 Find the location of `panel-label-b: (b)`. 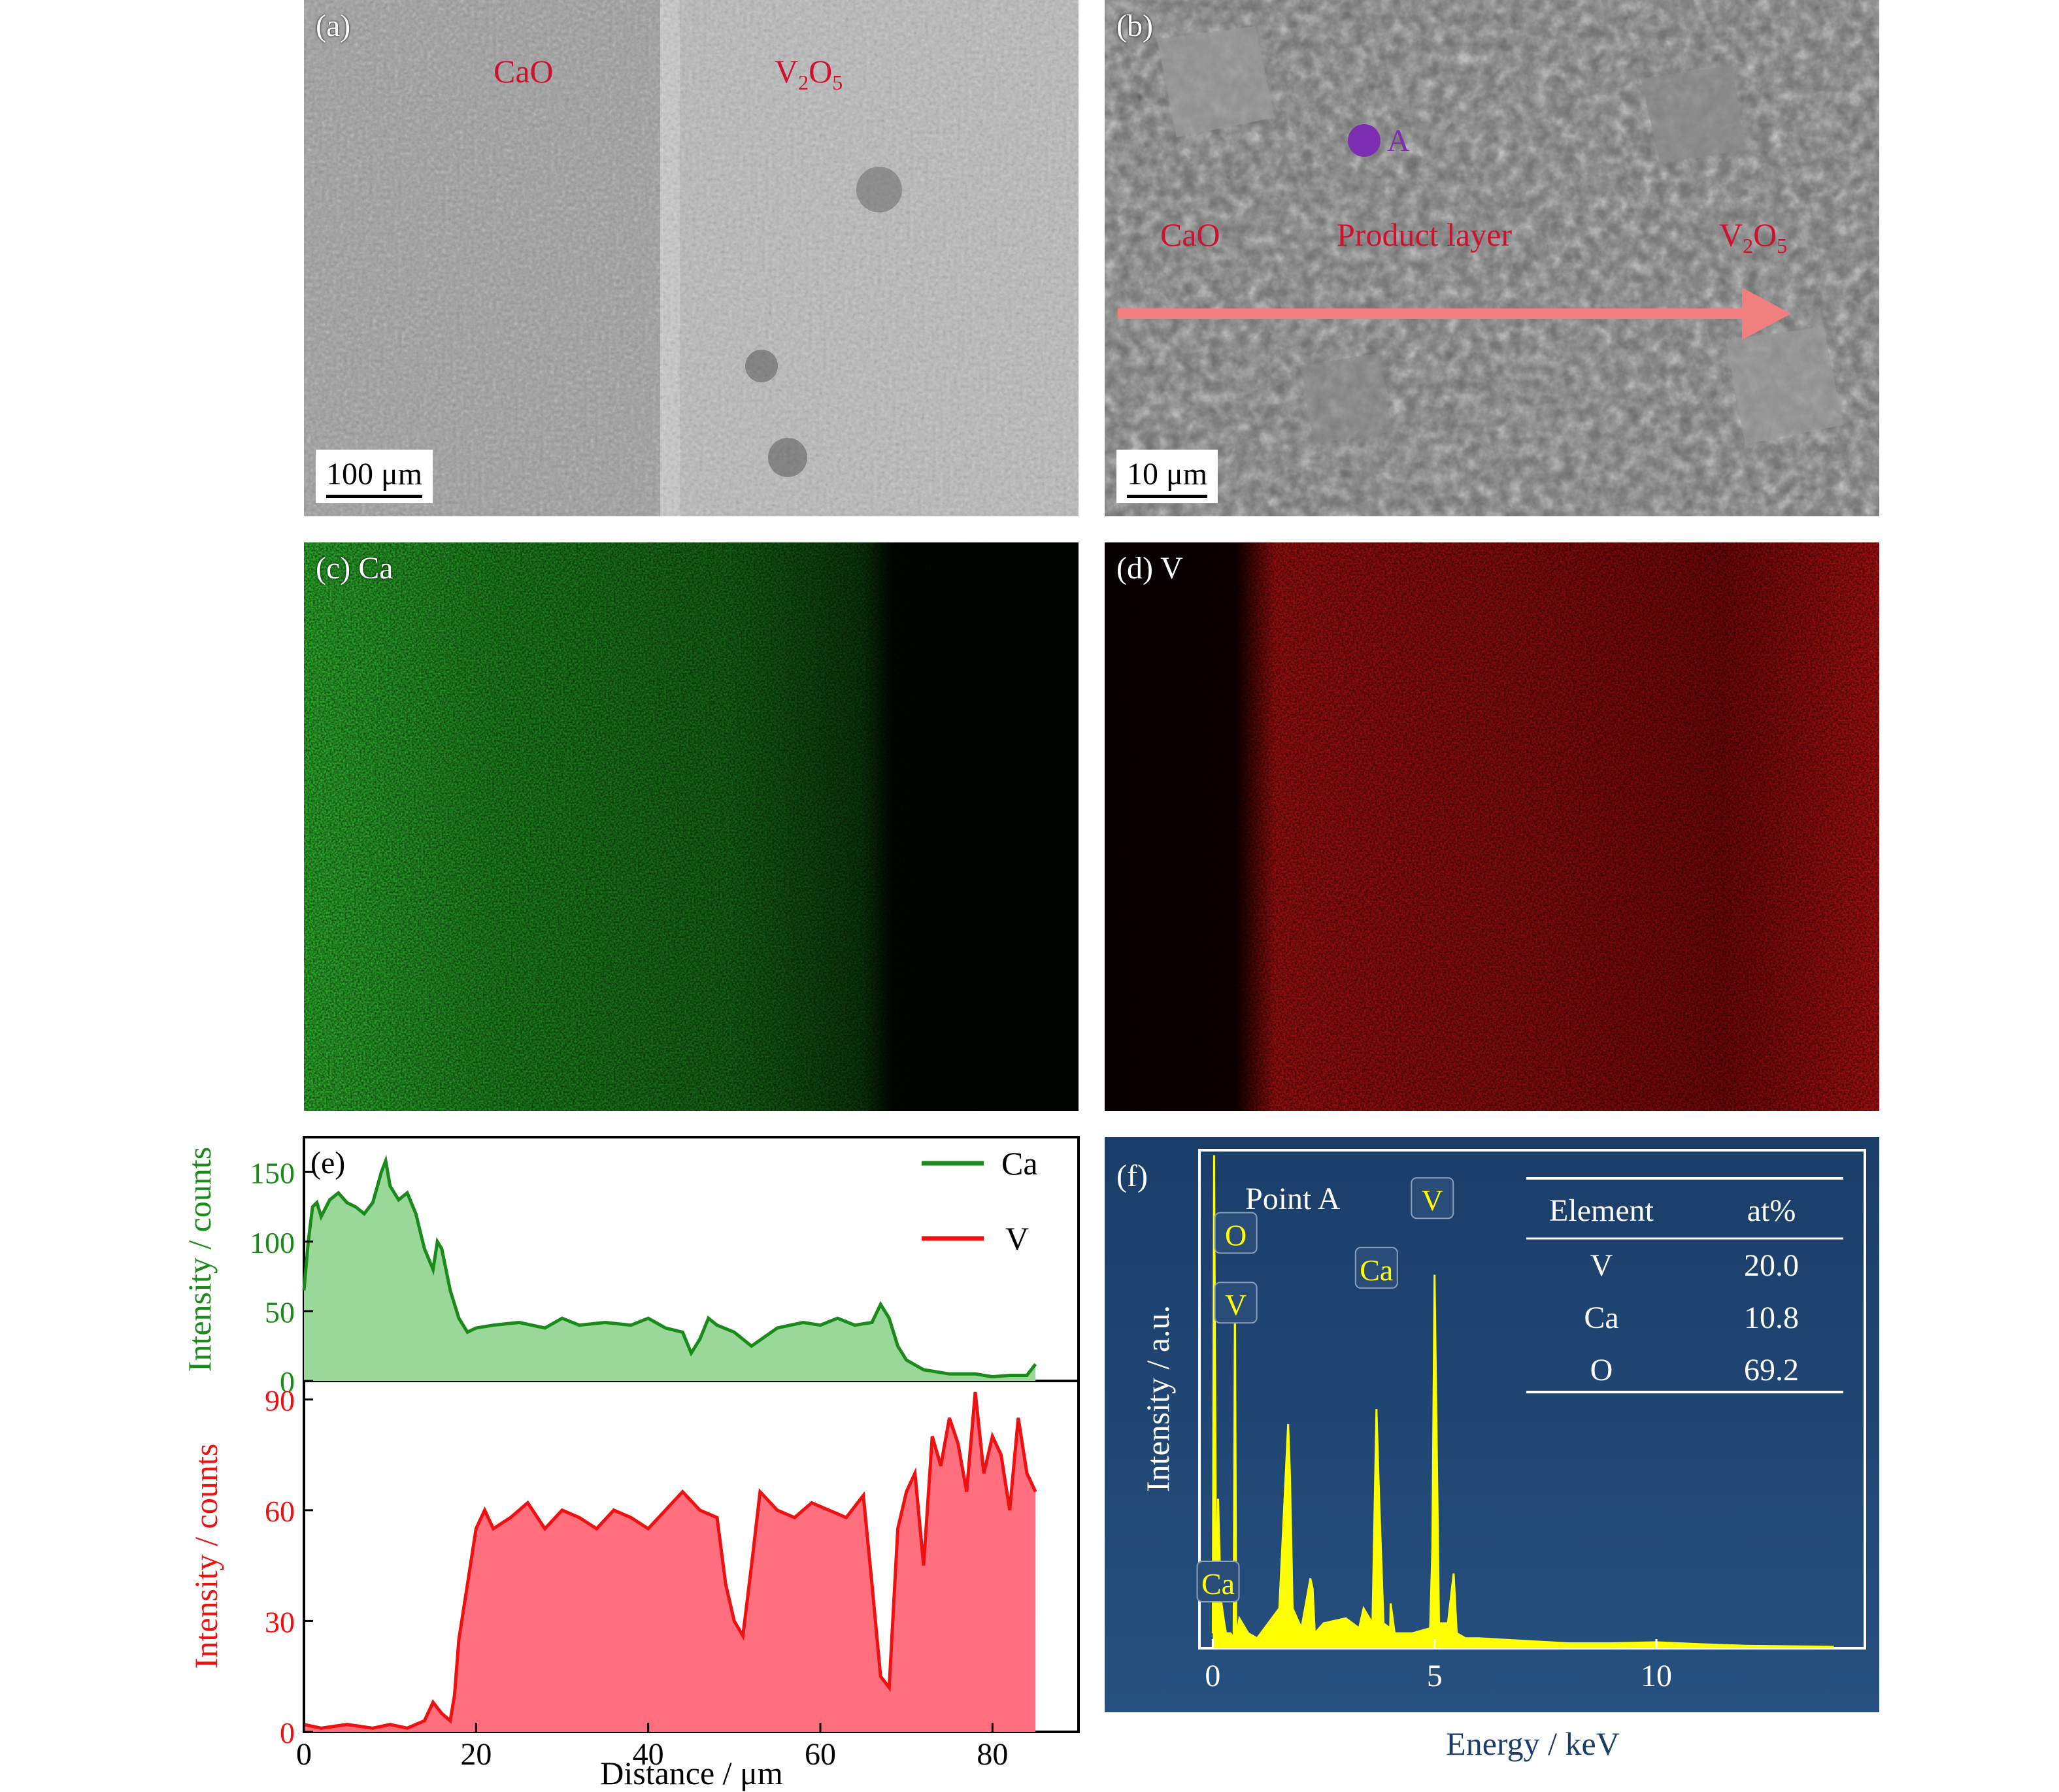

panel-label-b: (b) is located at coordinates (1134, 26).